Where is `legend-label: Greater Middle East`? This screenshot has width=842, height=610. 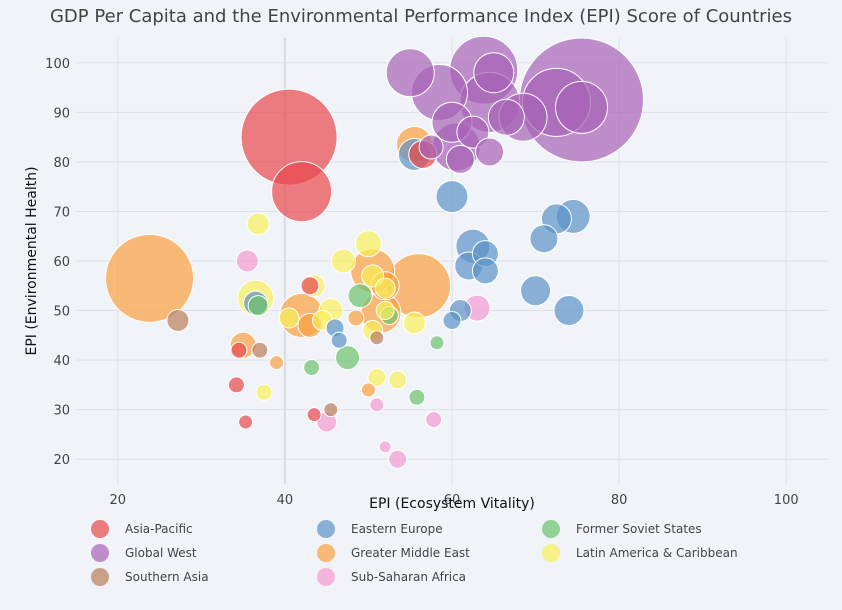
legend-label: Greater Middle East is located at coordinates (410, 553).